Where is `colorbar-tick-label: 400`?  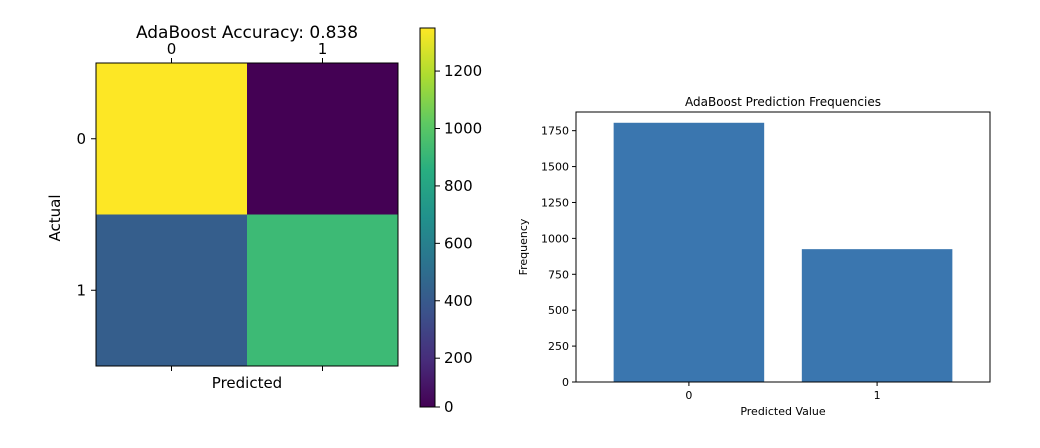 colorbar-tick-label: 400 is located at coordinates (458, 301).